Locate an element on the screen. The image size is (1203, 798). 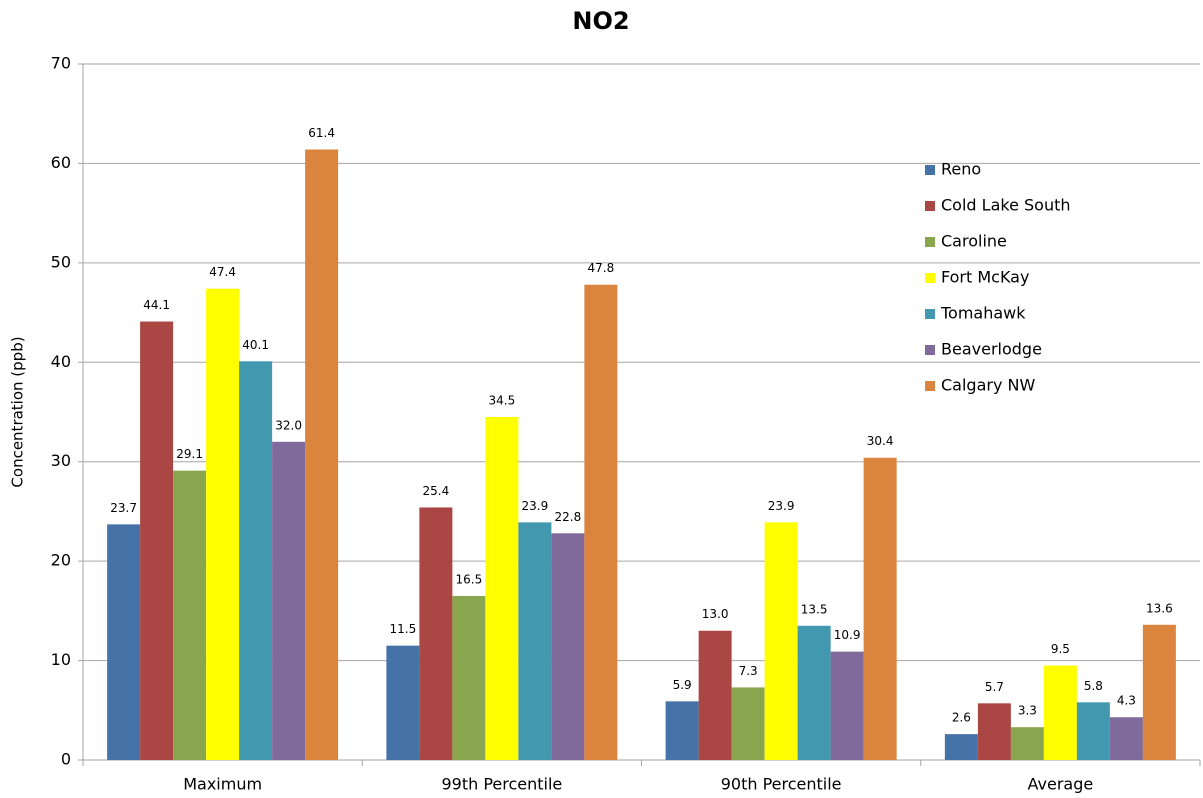
y-tick-label: 20 is located at coordinates (61, 560).